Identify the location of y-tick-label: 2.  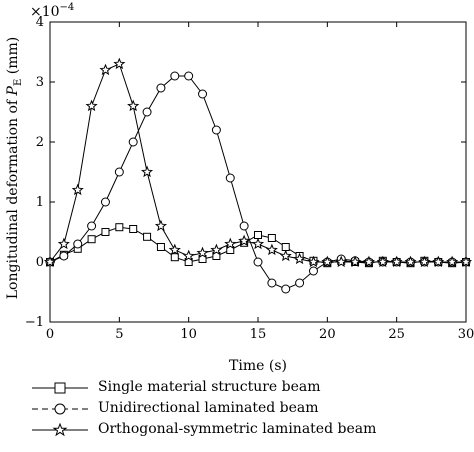
(40, 142).